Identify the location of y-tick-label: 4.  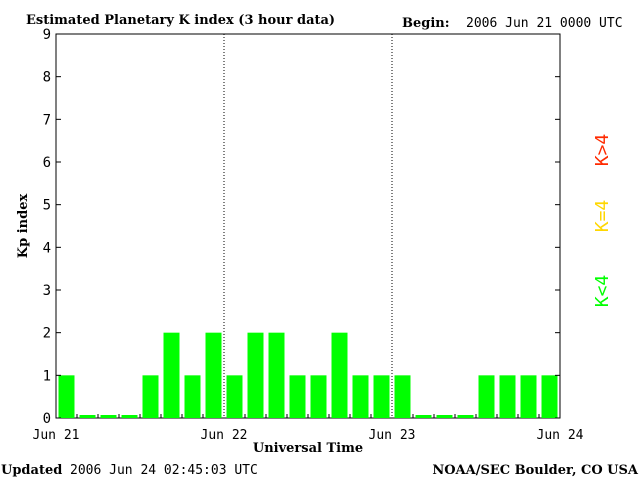
(47, 248).